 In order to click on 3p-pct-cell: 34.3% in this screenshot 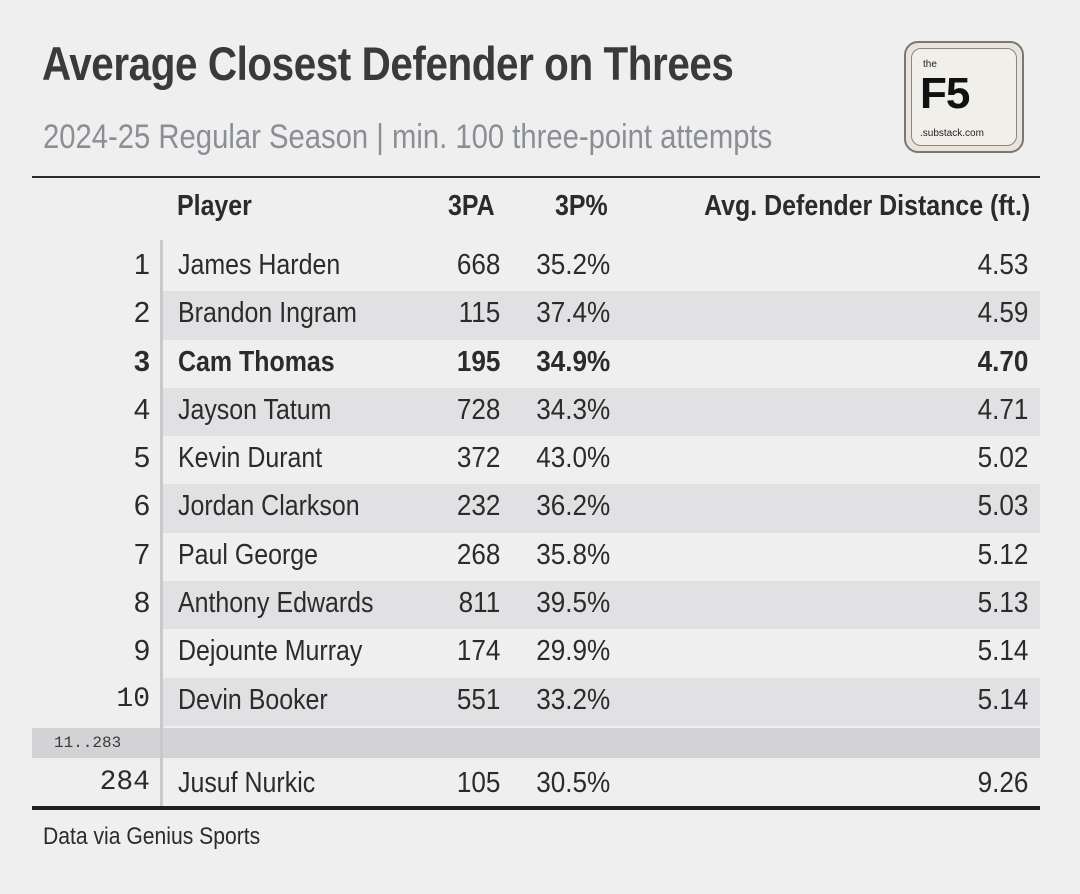, I will do `click(572, 409)`.